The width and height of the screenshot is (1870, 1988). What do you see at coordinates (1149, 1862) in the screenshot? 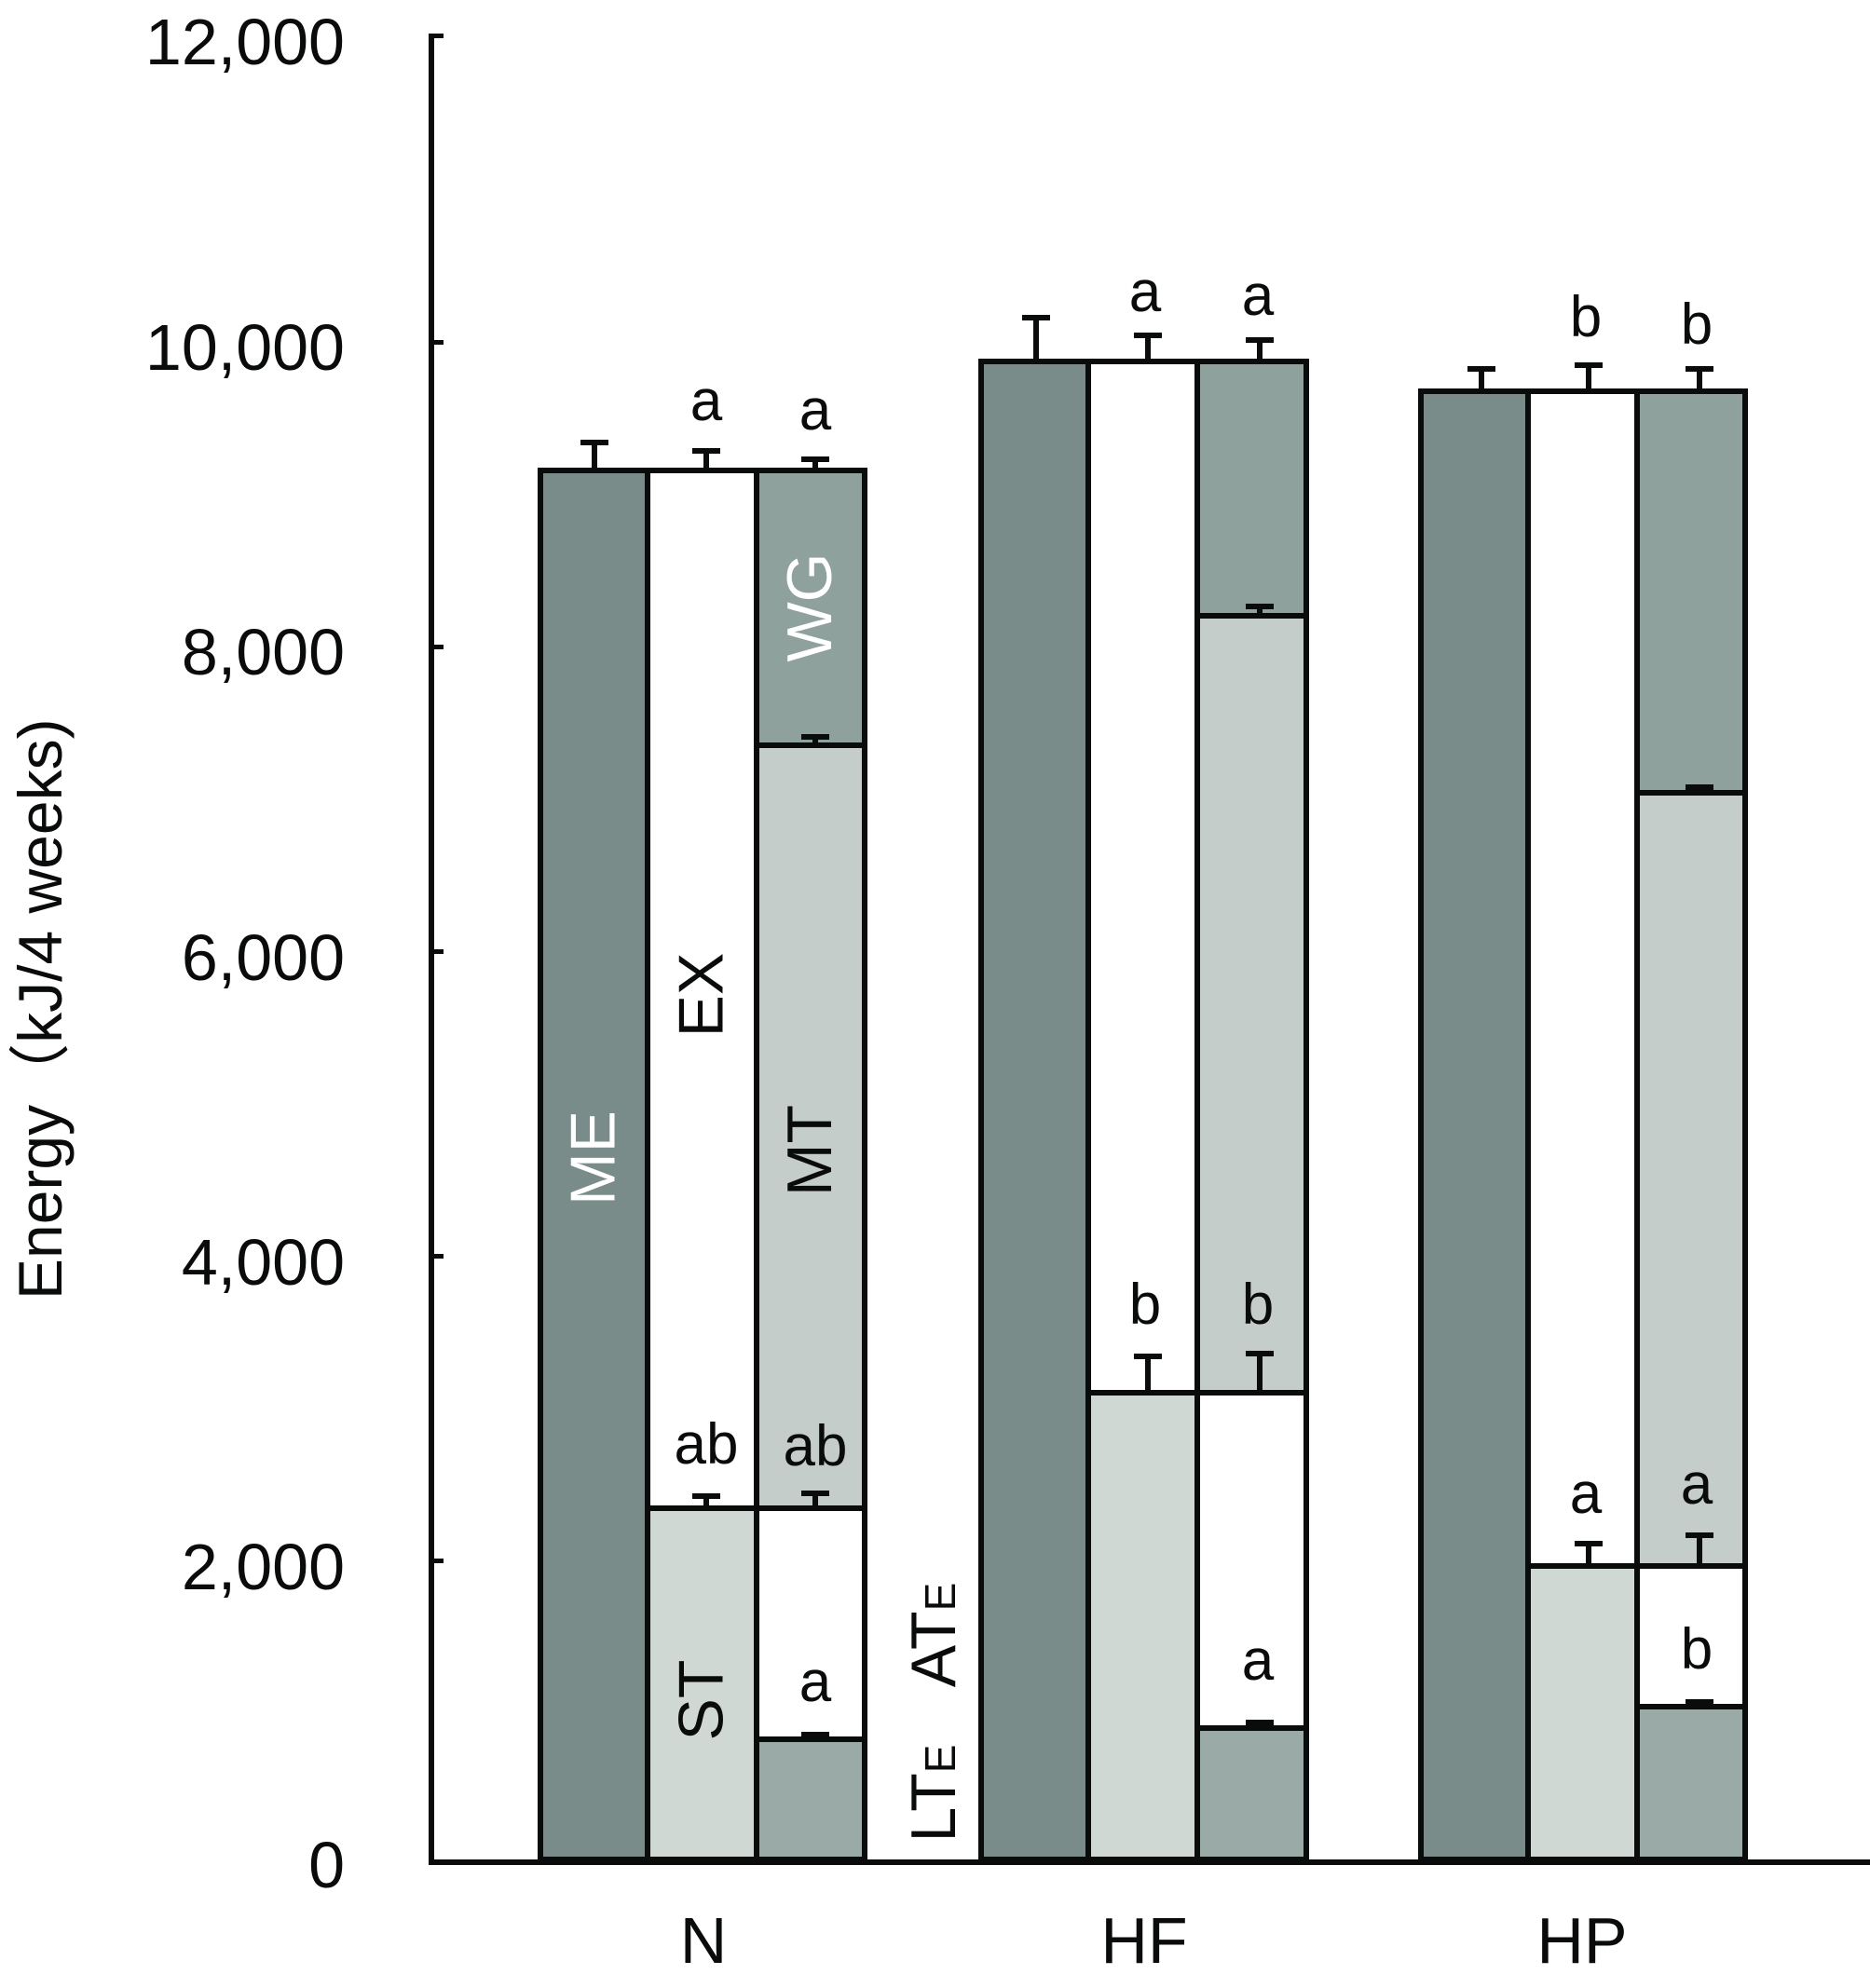
I see `x-axis-line` at bounding box center [1149, 1862].